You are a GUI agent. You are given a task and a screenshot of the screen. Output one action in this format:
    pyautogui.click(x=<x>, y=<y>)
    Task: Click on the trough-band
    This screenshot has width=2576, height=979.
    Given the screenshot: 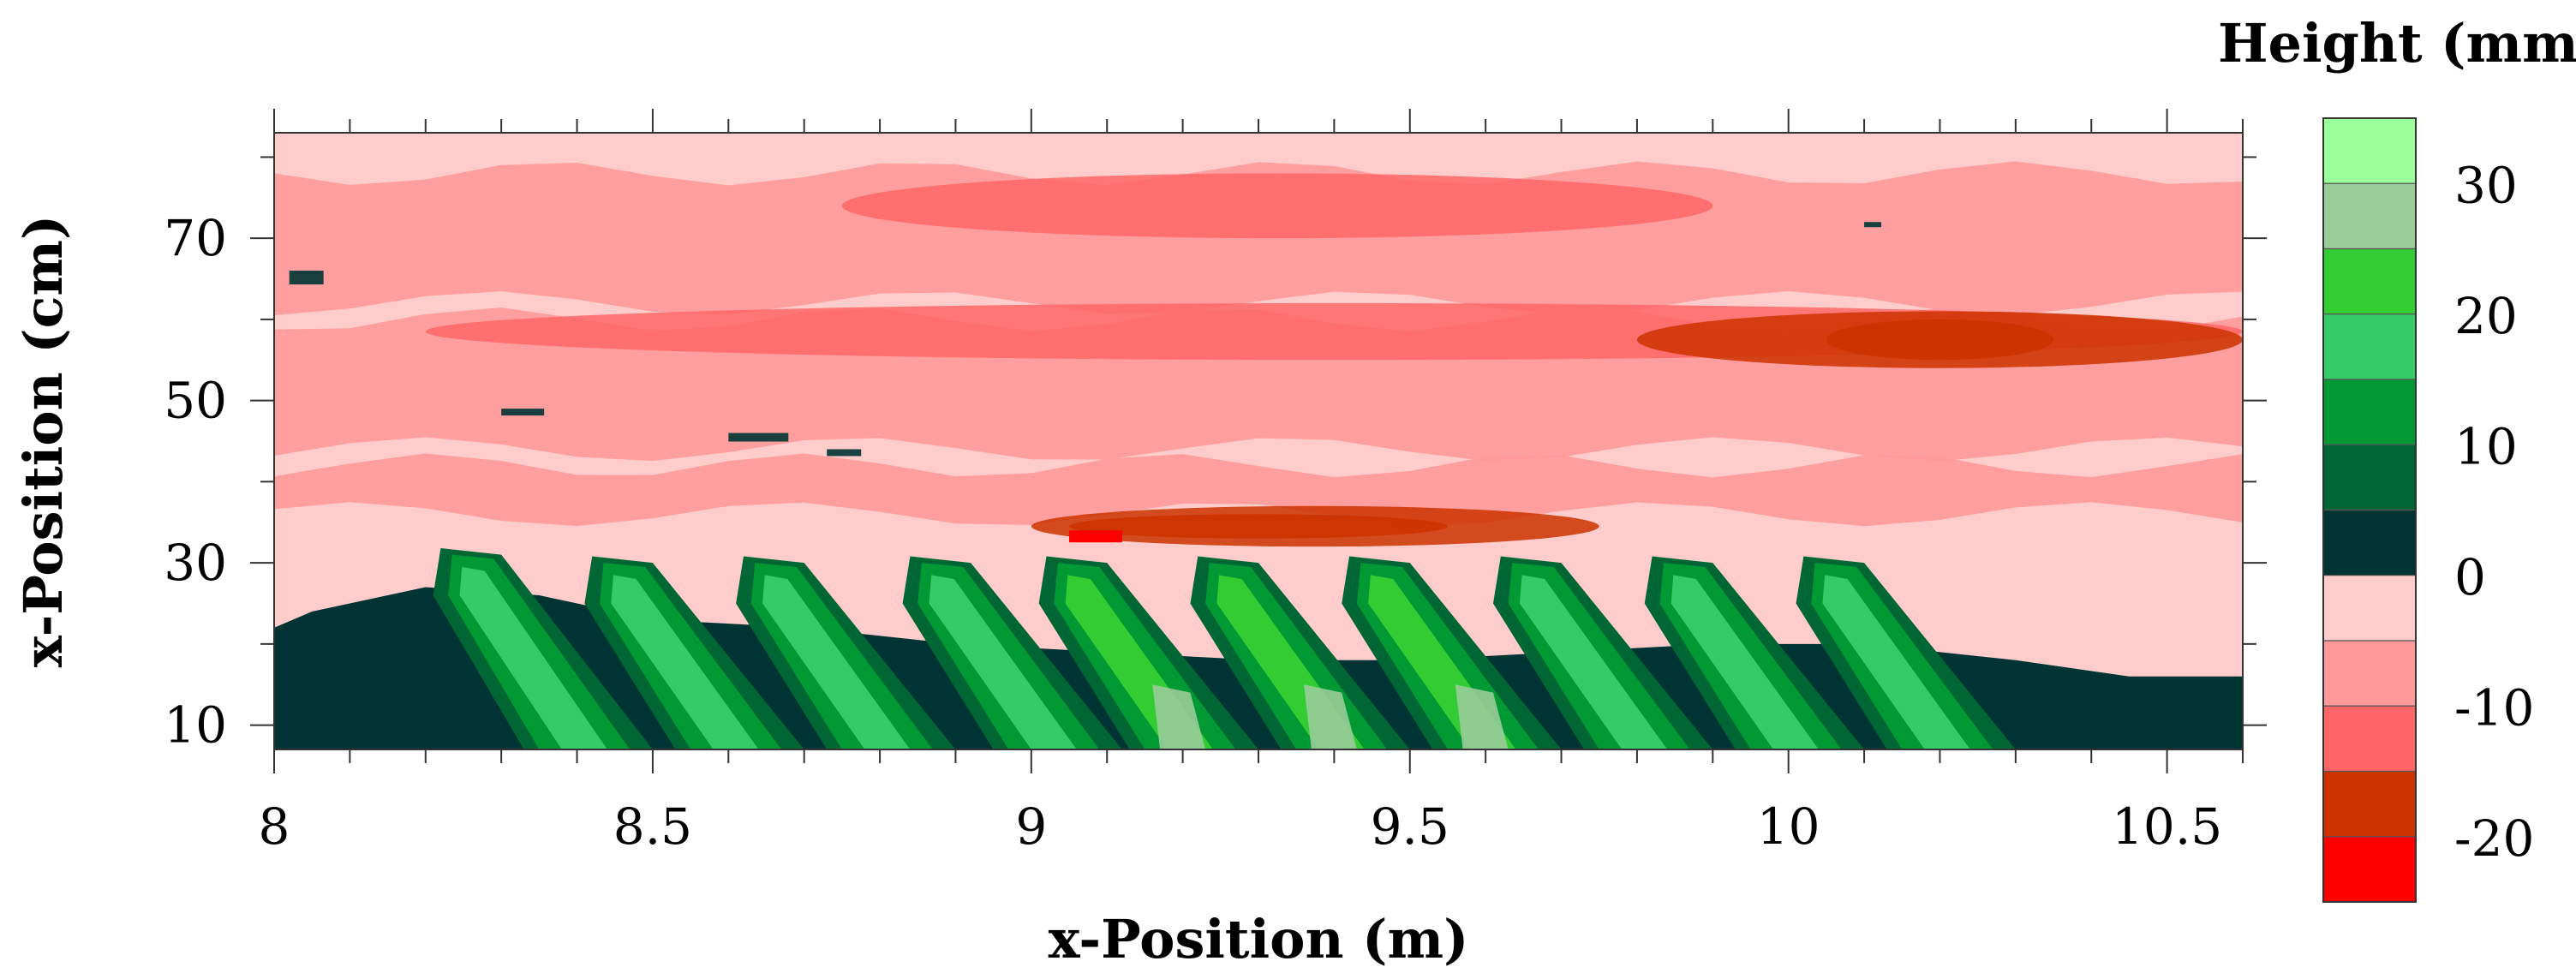 What is the action you would take?
    pyautogui.click(x=1277, y=206)
    